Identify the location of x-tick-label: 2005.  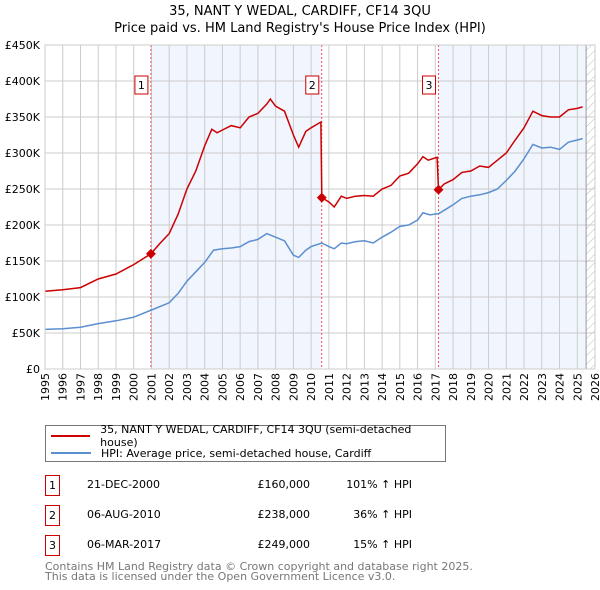
(222, 387).